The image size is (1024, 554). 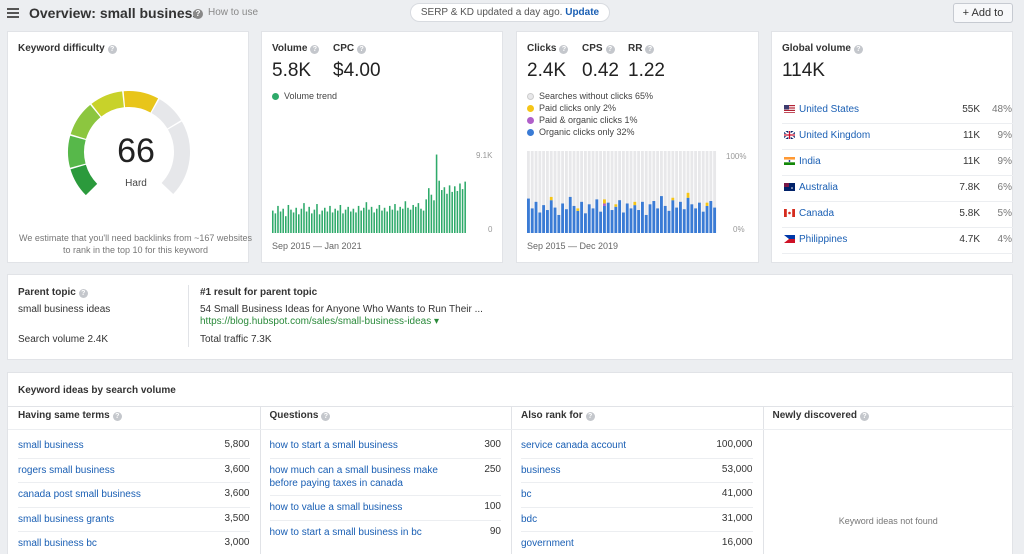 What do you see at coordinates (333, 445) in the screenshot?
I see `keyword-idea-term: how to start a small business` at bounding box center [333, 445].